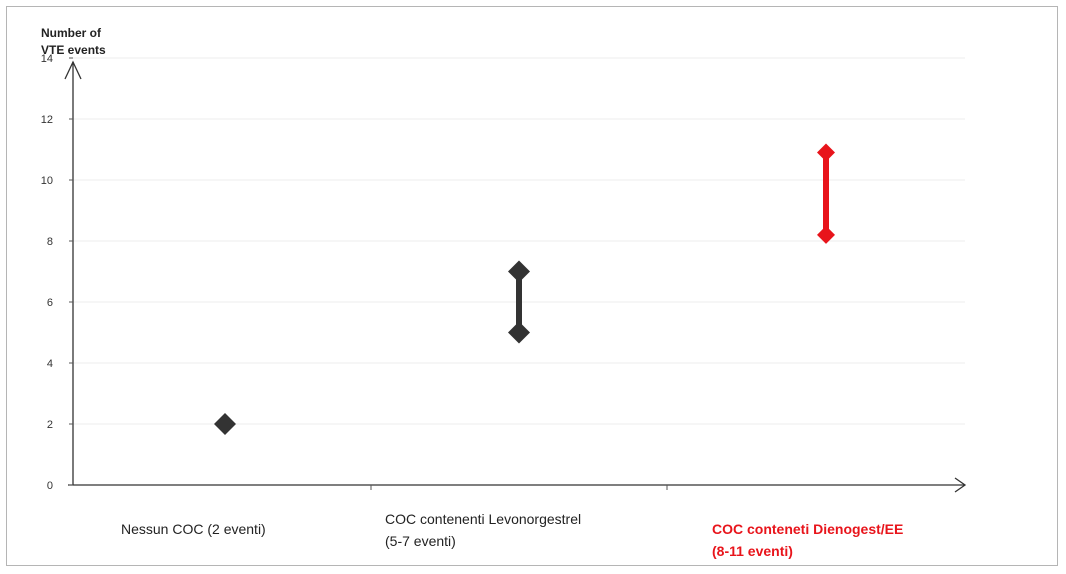 This screenshot has width=1066, height=574. Describe the element at coordinates (73, 70) in the screenshot. I see `y-axis-arrow` at that location.